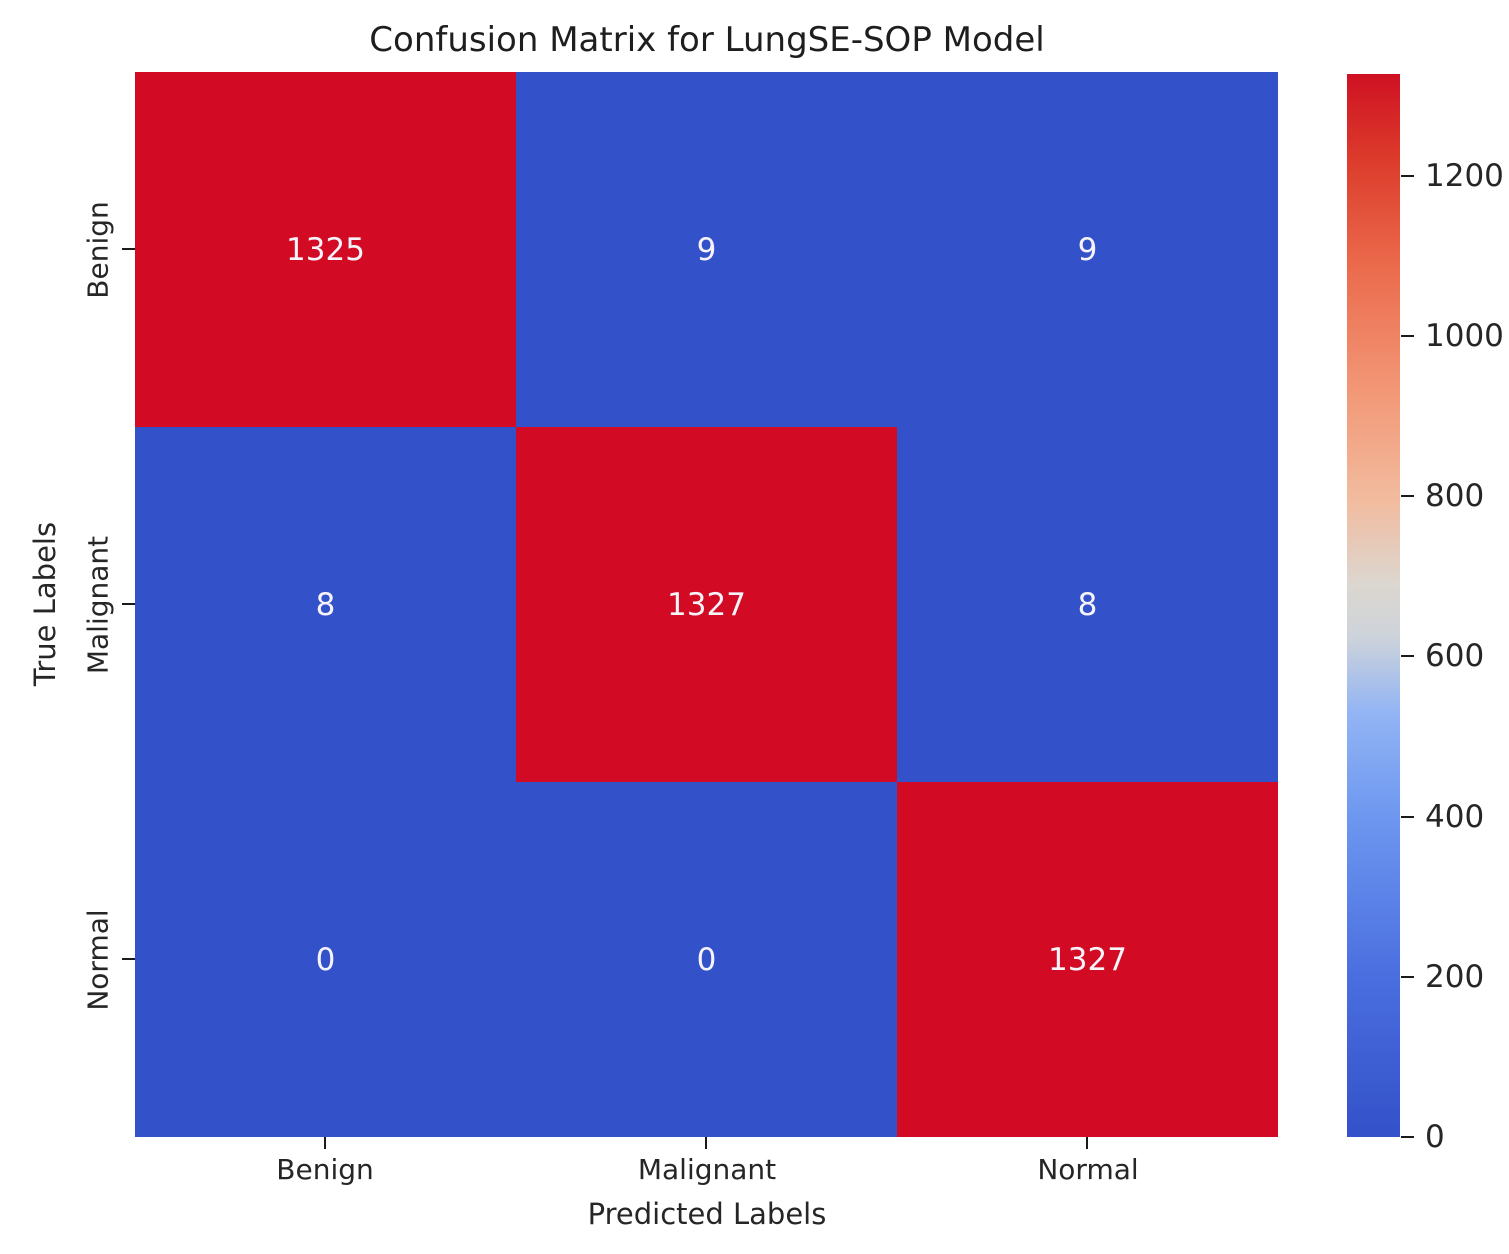 The width and height of the screenshot is (1509, 1254). Describe the element at coordinates (45, 604) in the screenshot. I see `y-axis-label: True Labels` at that location.